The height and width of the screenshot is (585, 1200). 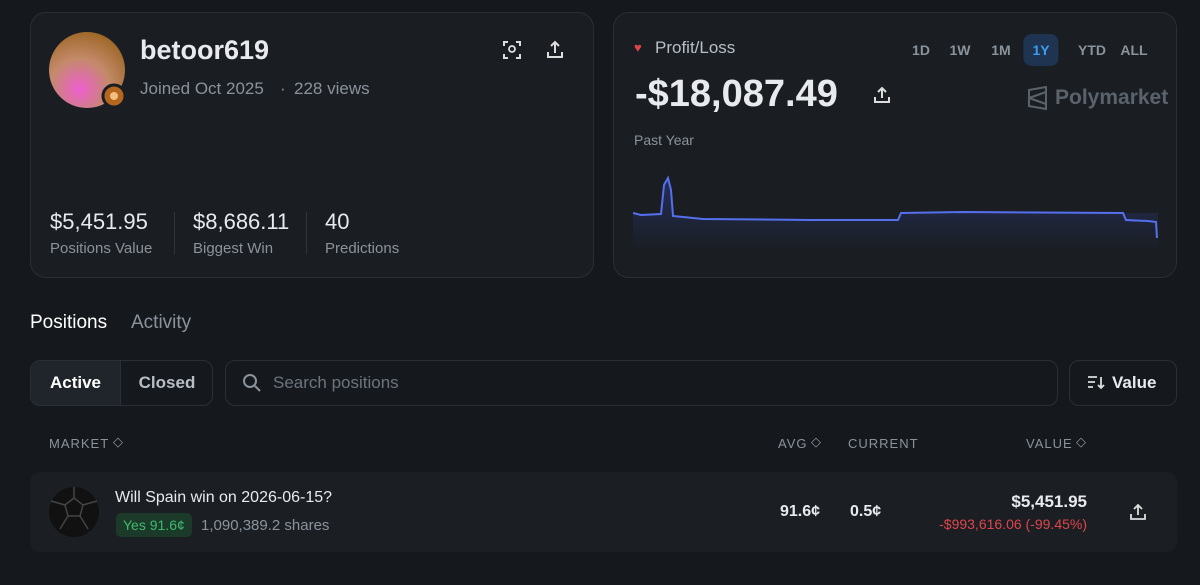 What do you see at coordinates (882, 95) in the screenshot?
I see `share-pnl` at bounding box center [882, 95].